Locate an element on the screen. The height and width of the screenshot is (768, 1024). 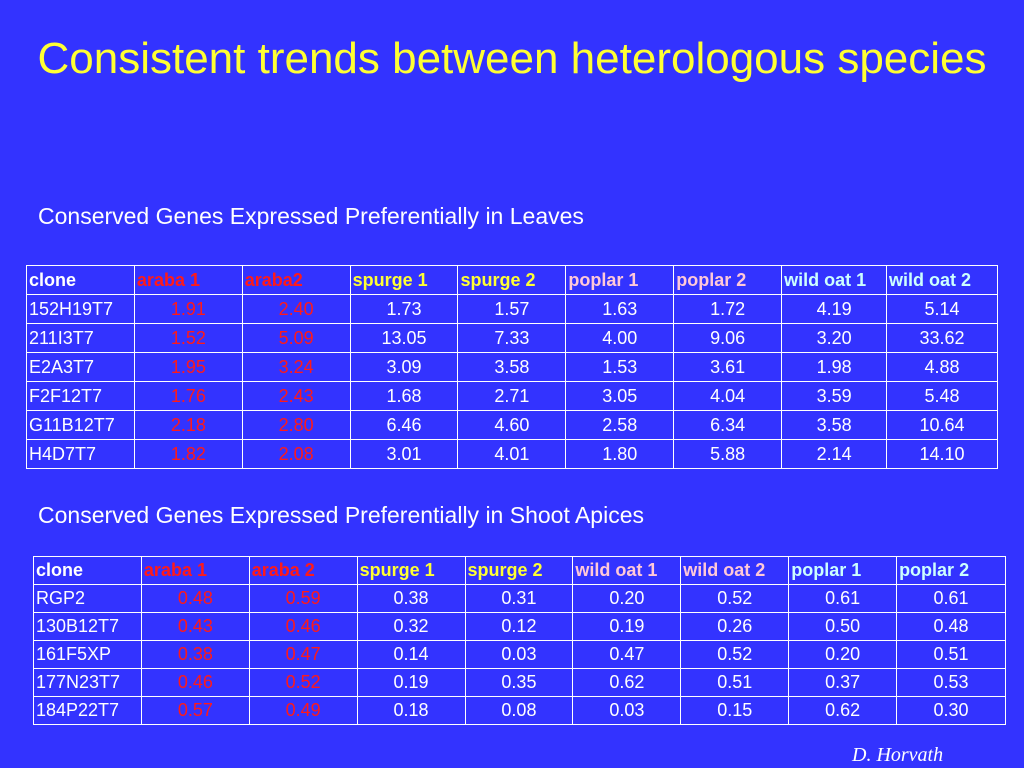
value-cell: 4.00 is located at coordinates (620, 338).